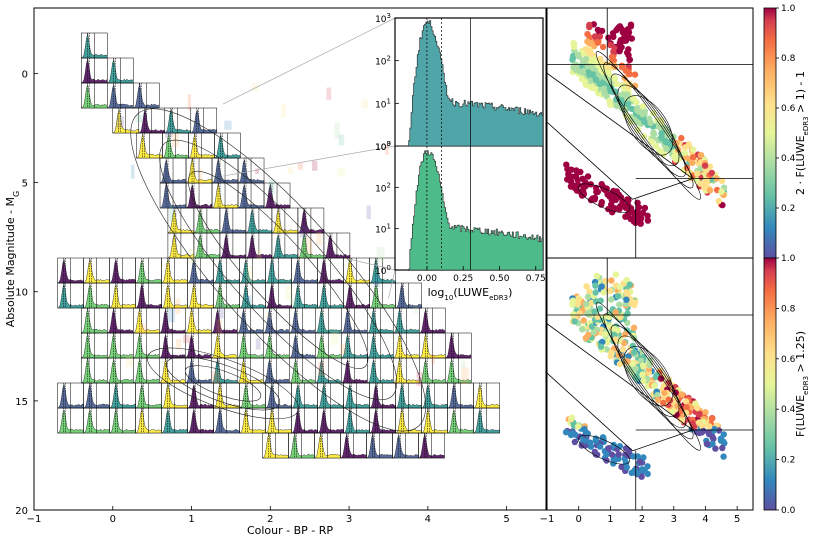 The image size is (814, 542). Describe the element at coordinates (788, 59) in the screenshot. I see `cbar-tick-label: 0.8` at that location.